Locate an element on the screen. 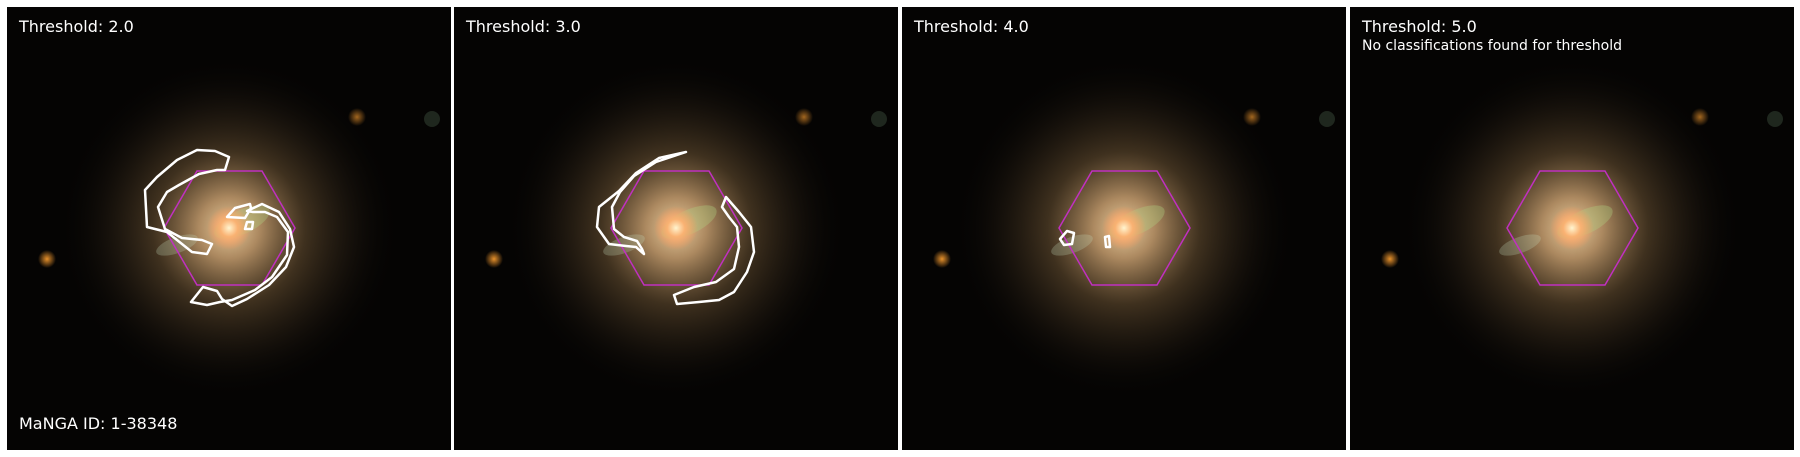 The width and height of the screenshot is (1800, 457). threshold-label: Threshold: 3.0 is located at coordinates (523, 26).